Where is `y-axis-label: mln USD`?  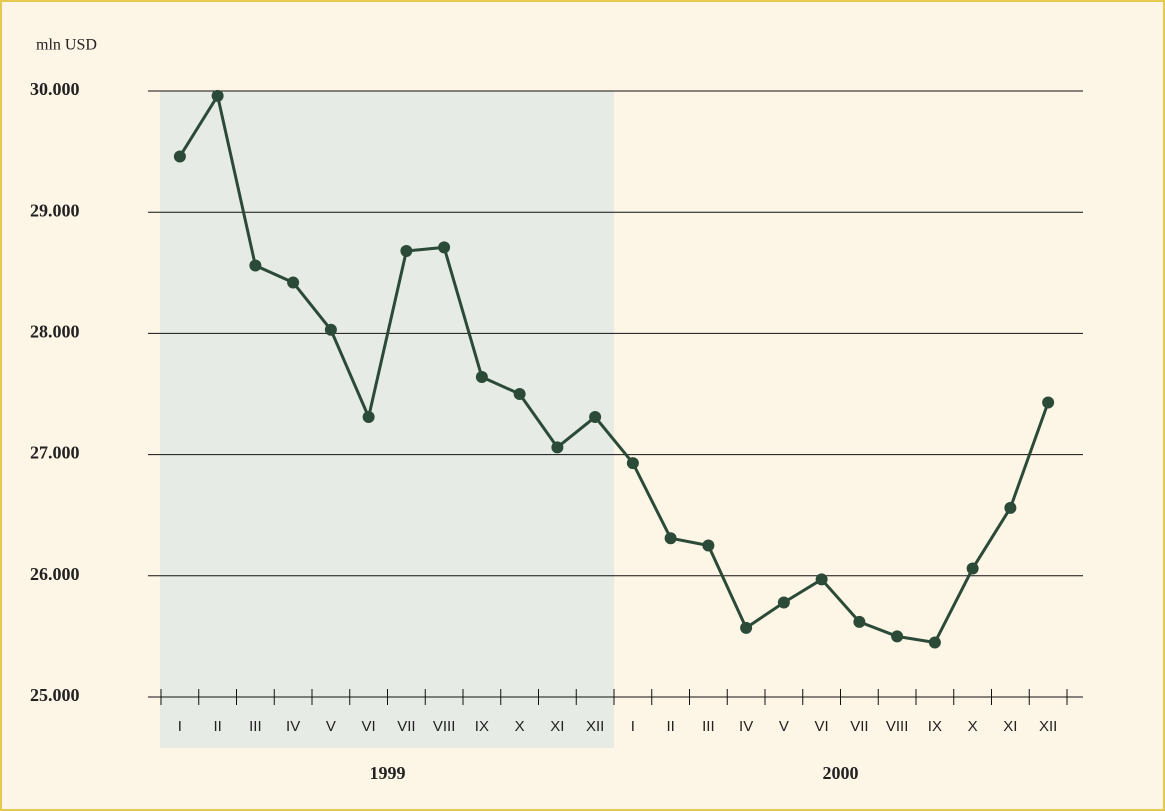
y-axis-label: mln USD is located at coordinates (66, 45).